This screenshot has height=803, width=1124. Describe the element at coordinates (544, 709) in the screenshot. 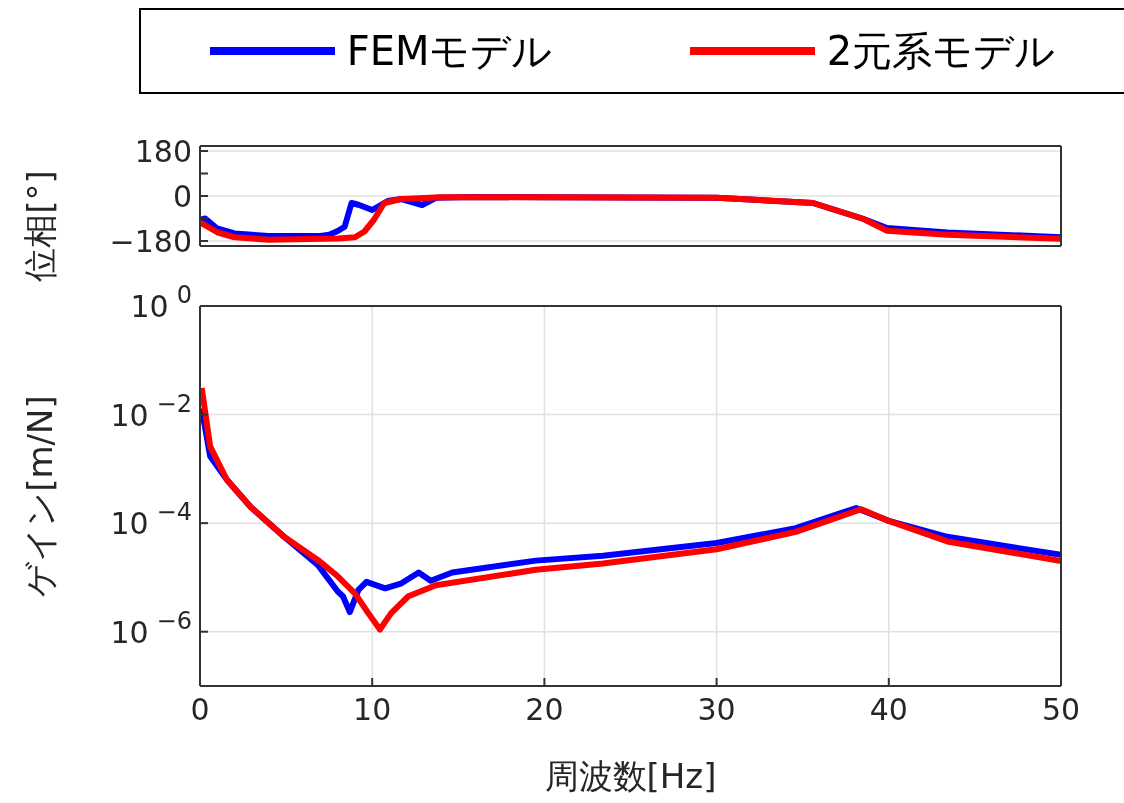

I see `x-tick-label: 20` at that location.